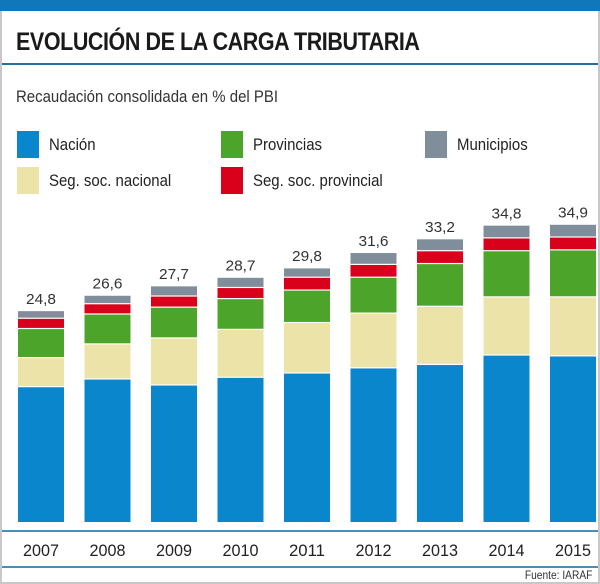 The height and width of the screenshot is (584, 600). What do you see at coordinates (41, 454) in the screenshot?
I see `bar-segment-nacion-2007` at bounding box center [41, 454].